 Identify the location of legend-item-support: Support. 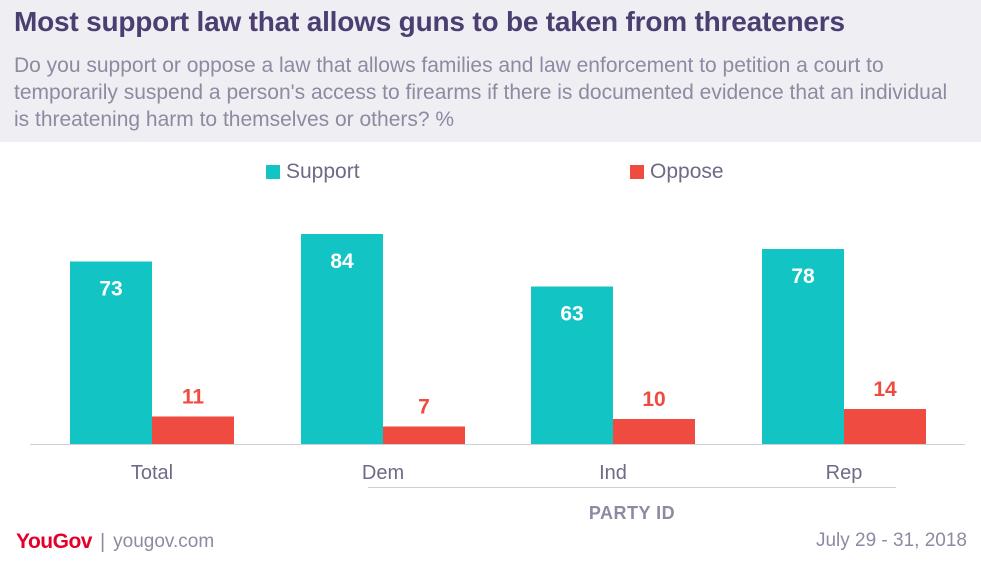
(313, 172).